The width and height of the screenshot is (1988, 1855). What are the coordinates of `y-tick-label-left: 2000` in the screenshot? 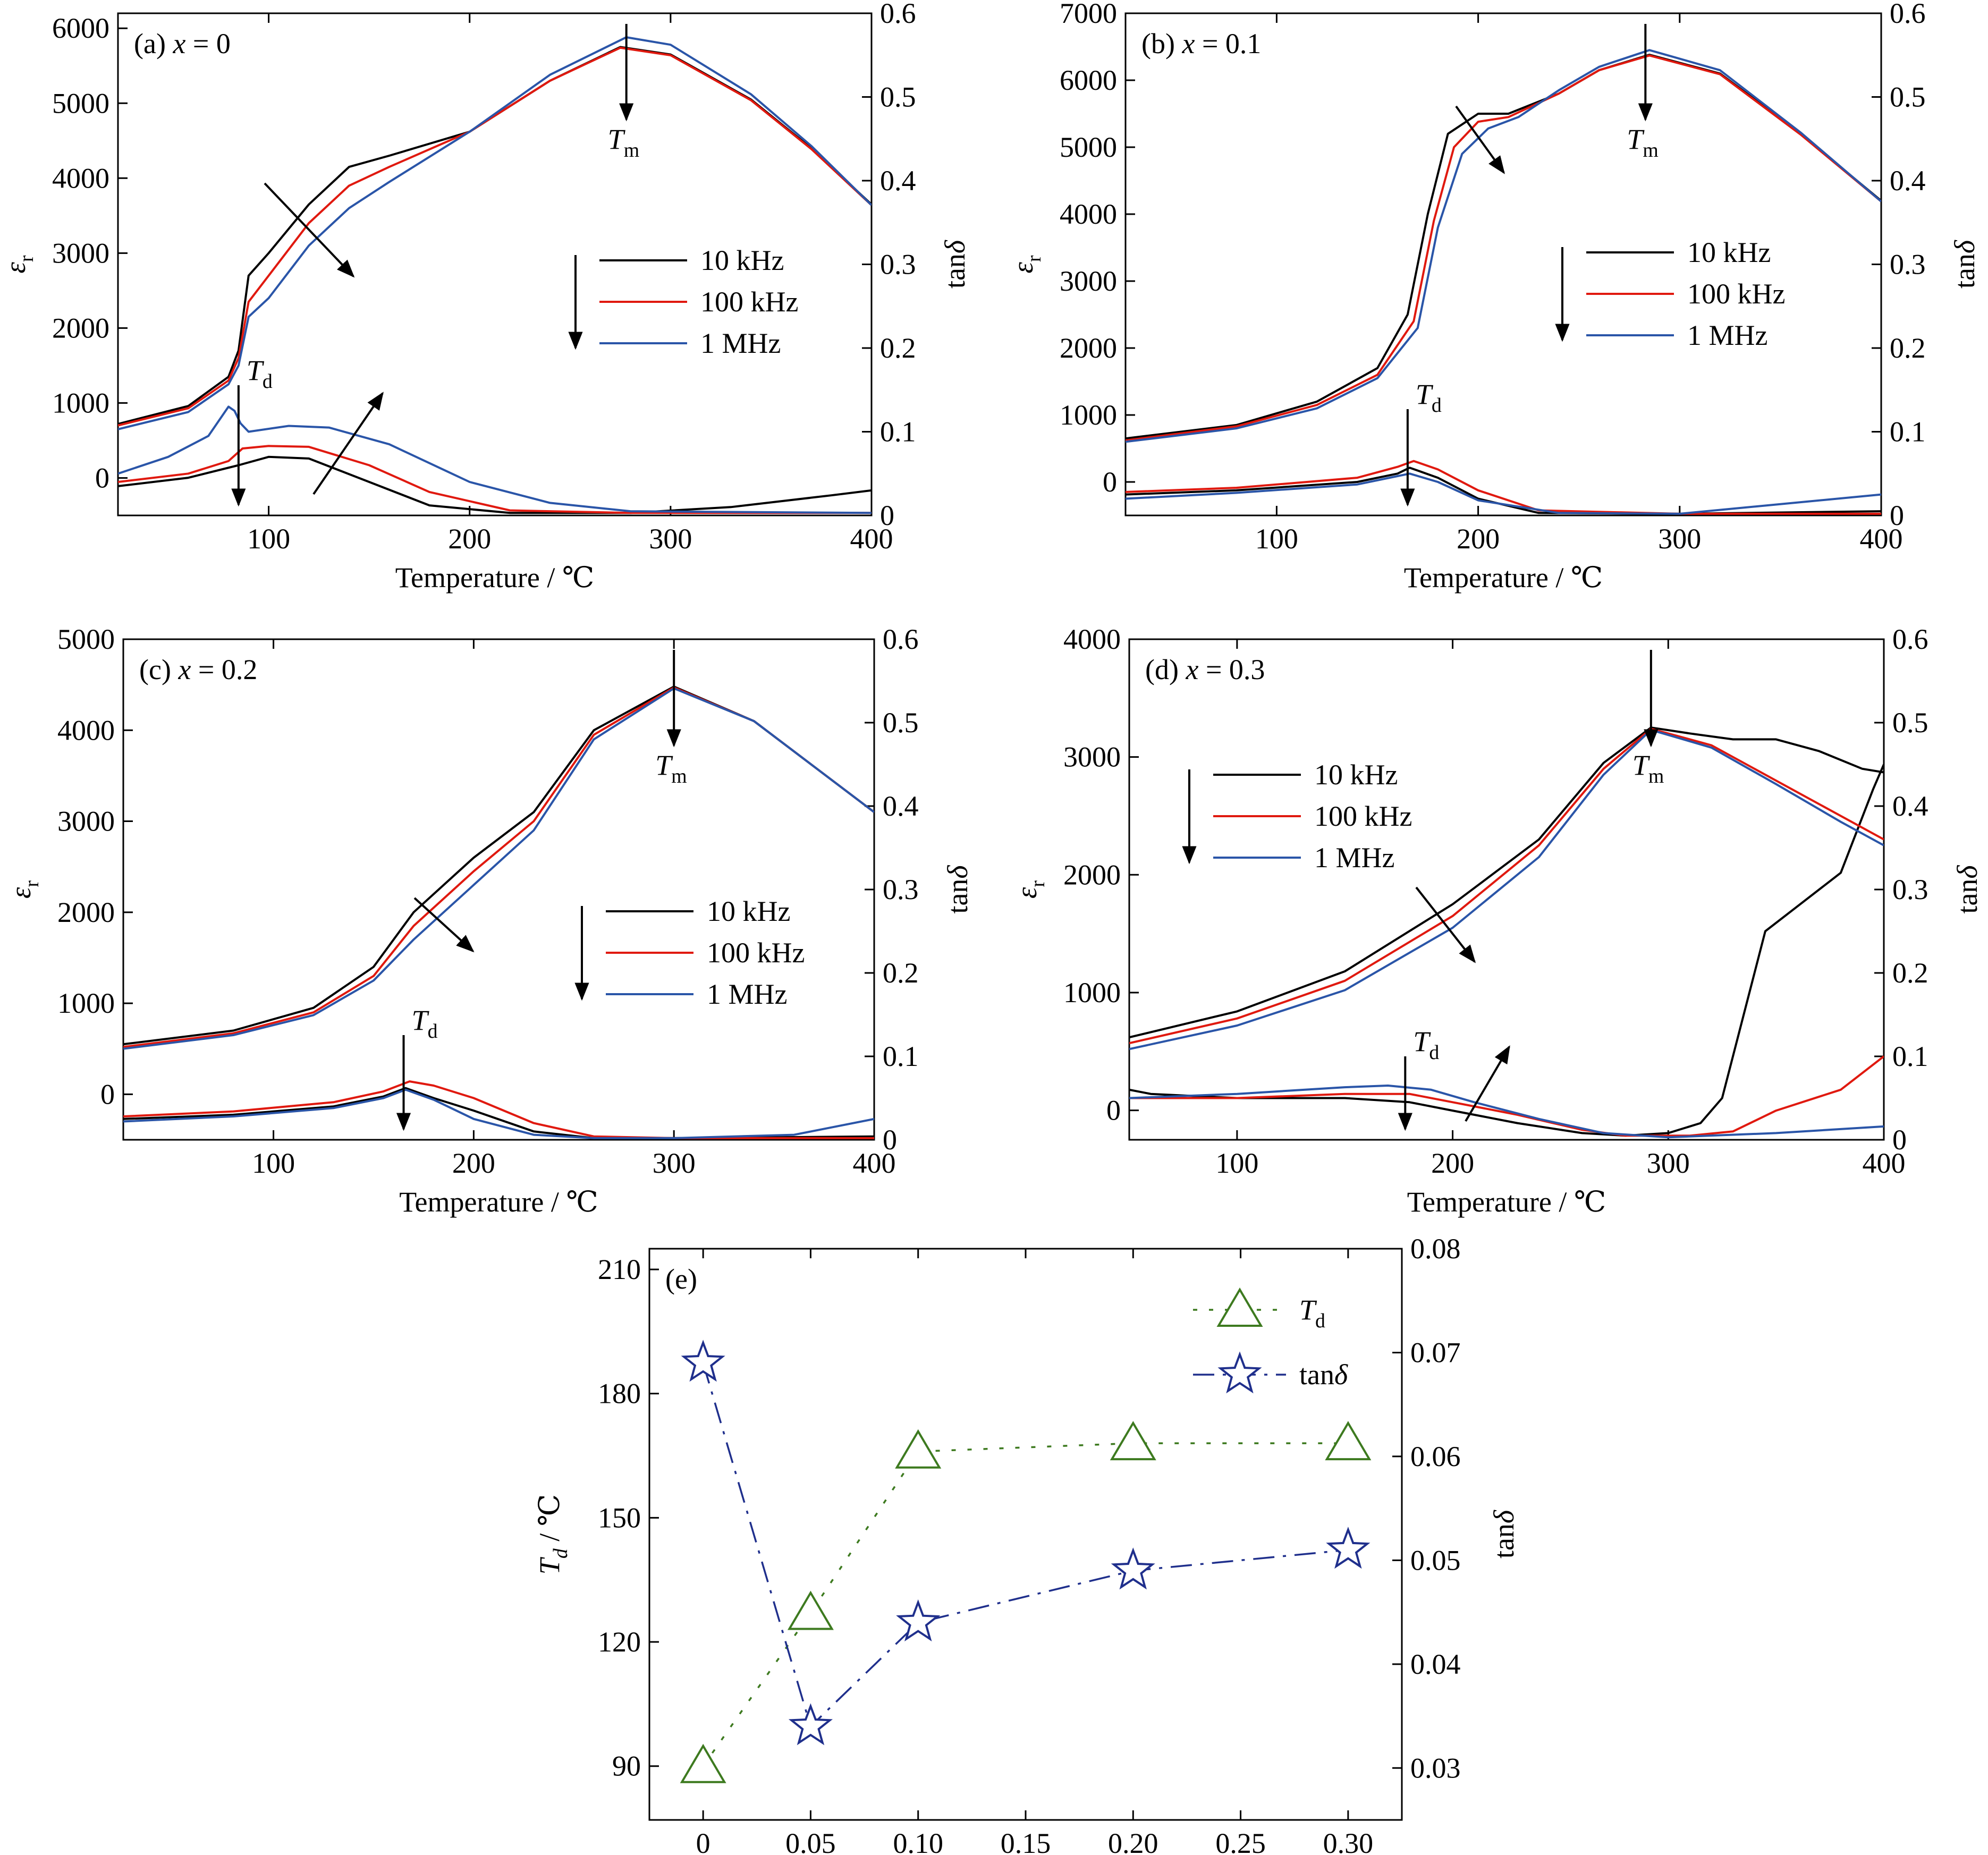 It's located at (1092, 875).